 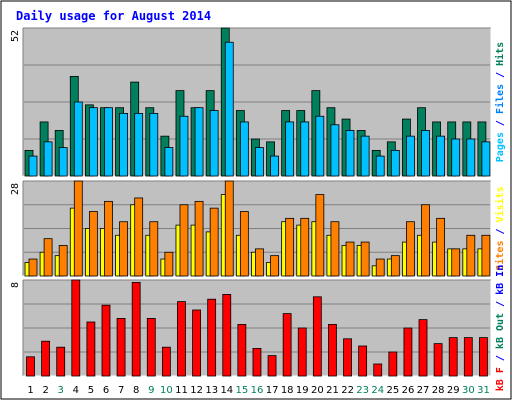 I want to click on legend-entry: kB Out, so click(x=500, y=331).